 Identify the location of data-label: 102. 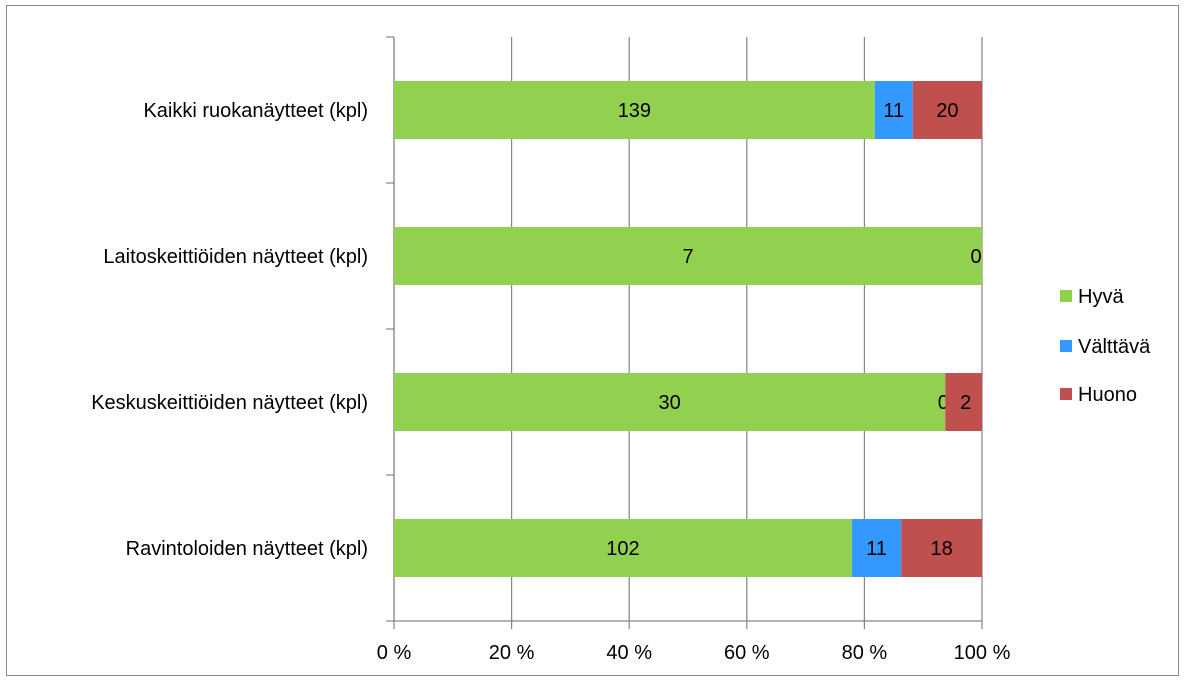
(622, 549).